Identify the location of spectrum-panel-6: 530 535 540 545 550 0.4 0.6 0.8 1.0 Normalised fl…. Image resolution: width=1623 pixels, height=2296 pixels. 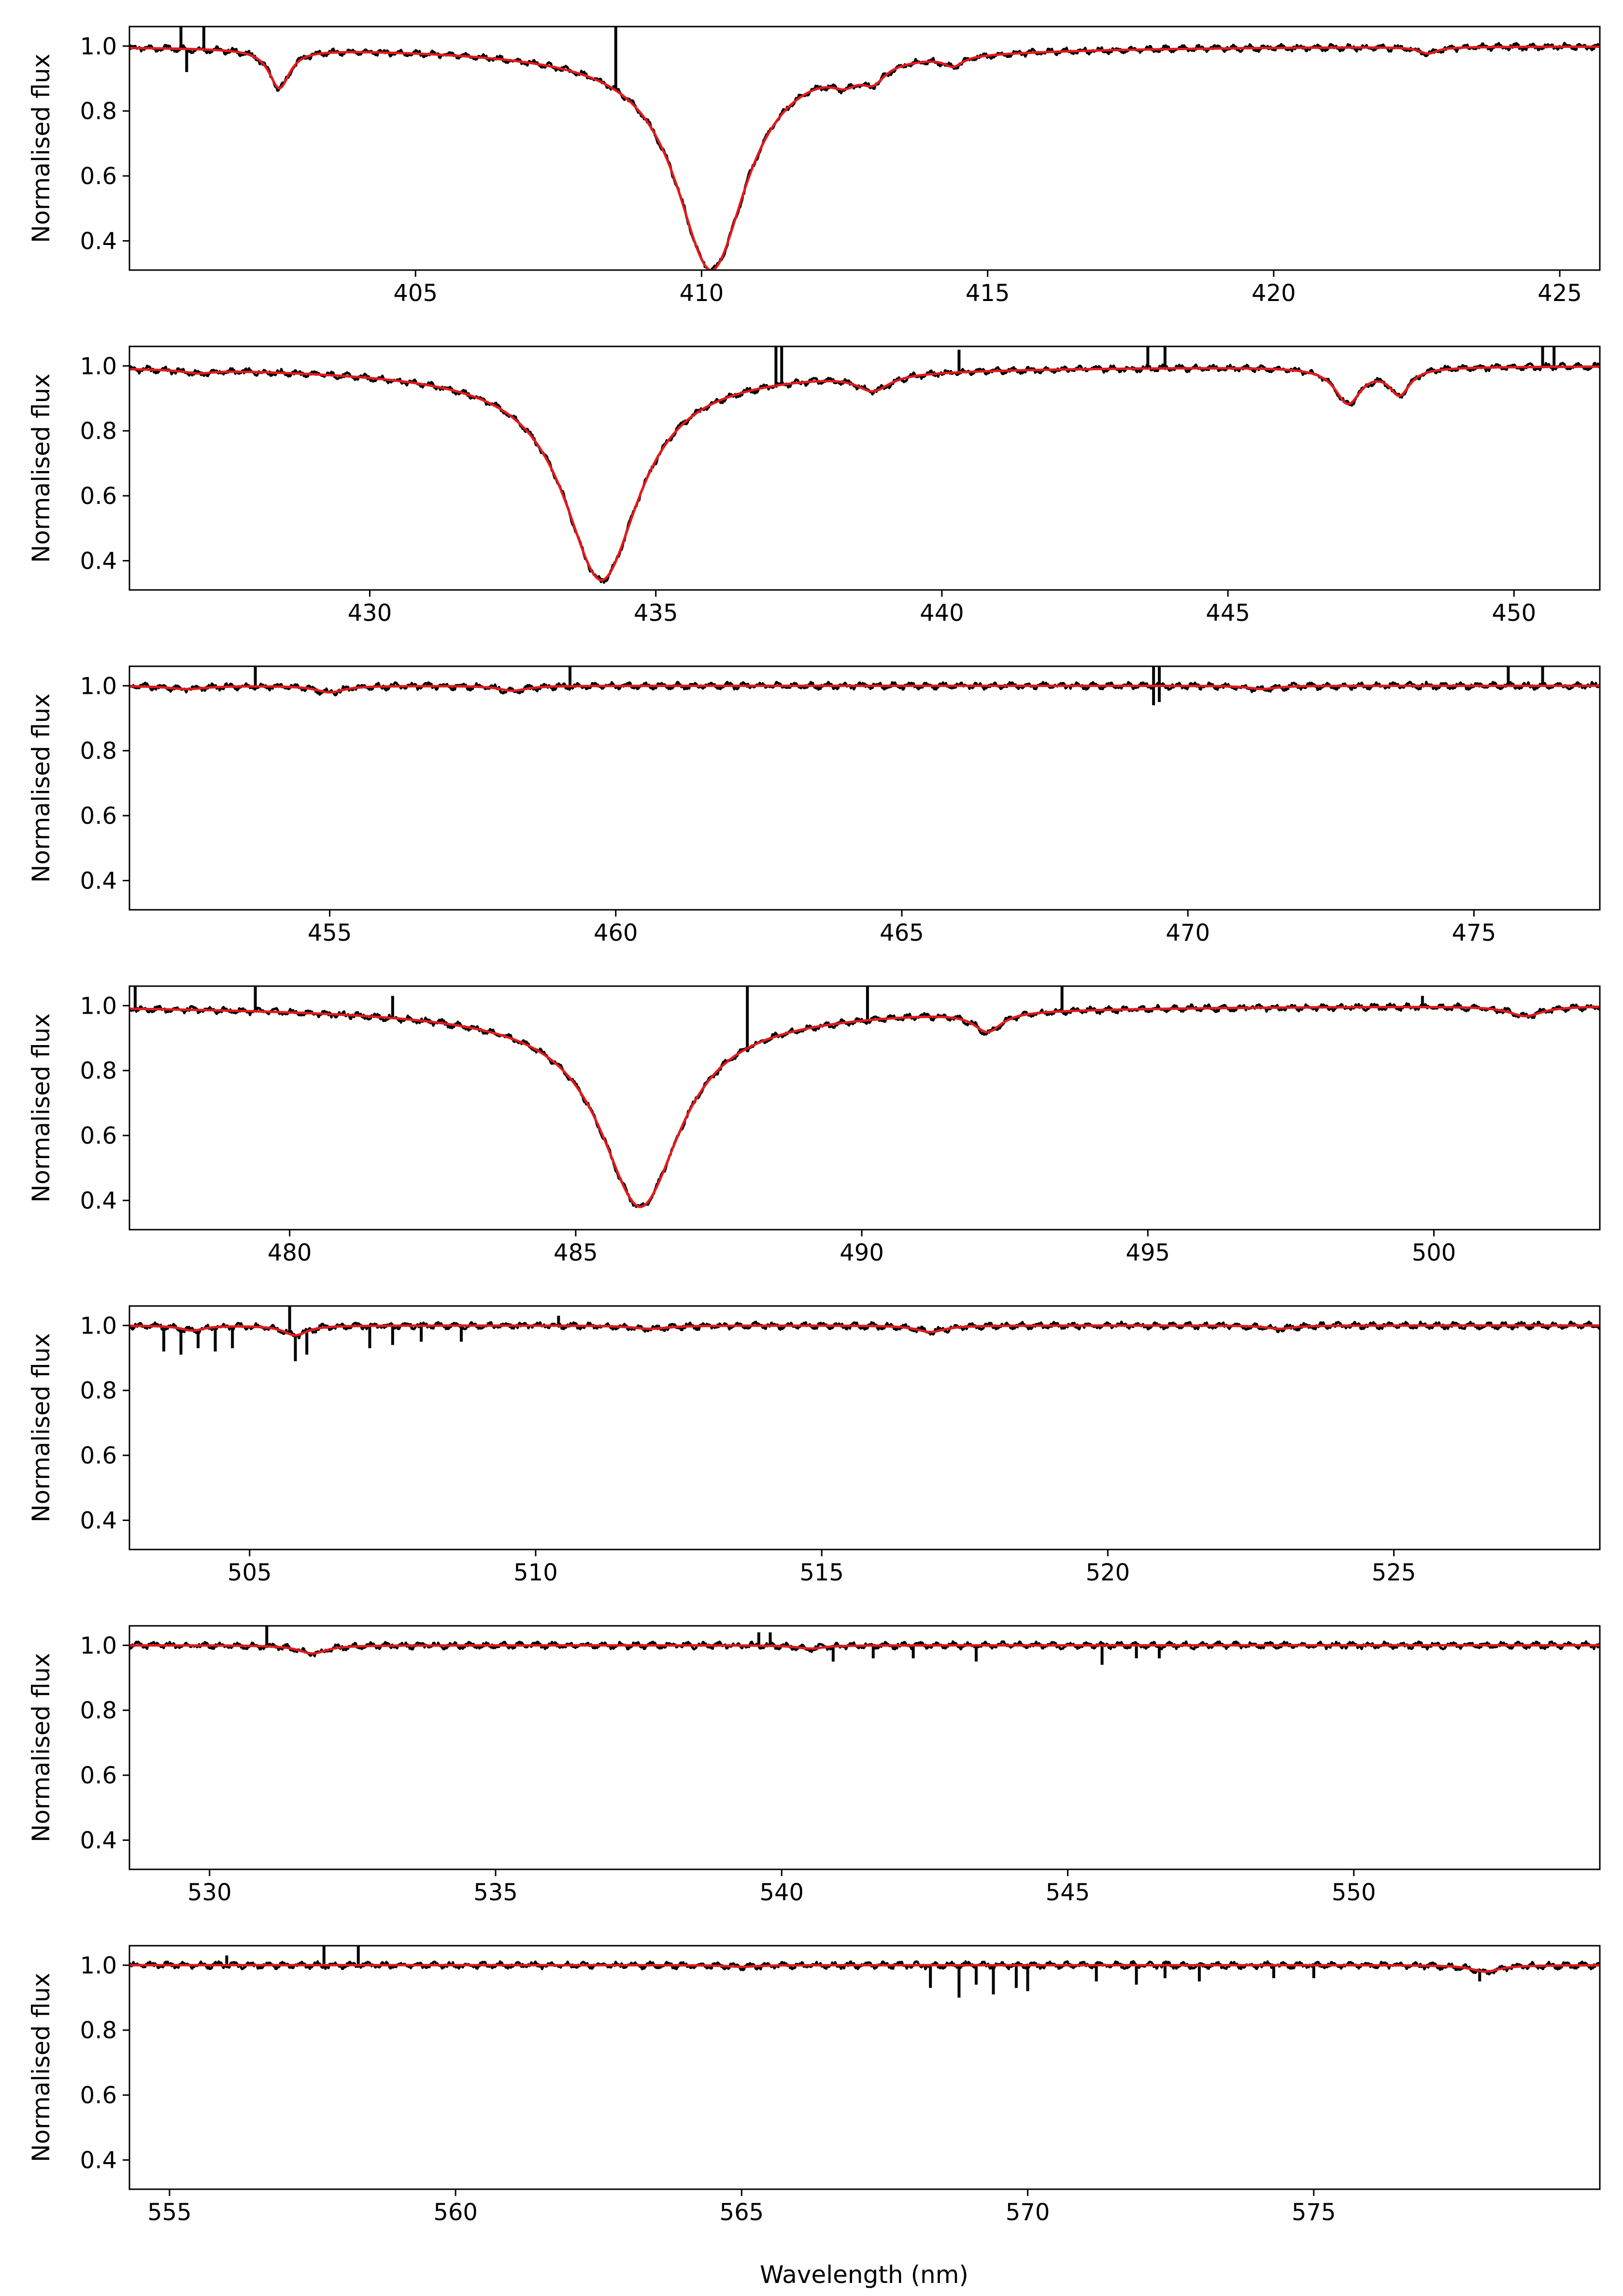
(814, 1765).